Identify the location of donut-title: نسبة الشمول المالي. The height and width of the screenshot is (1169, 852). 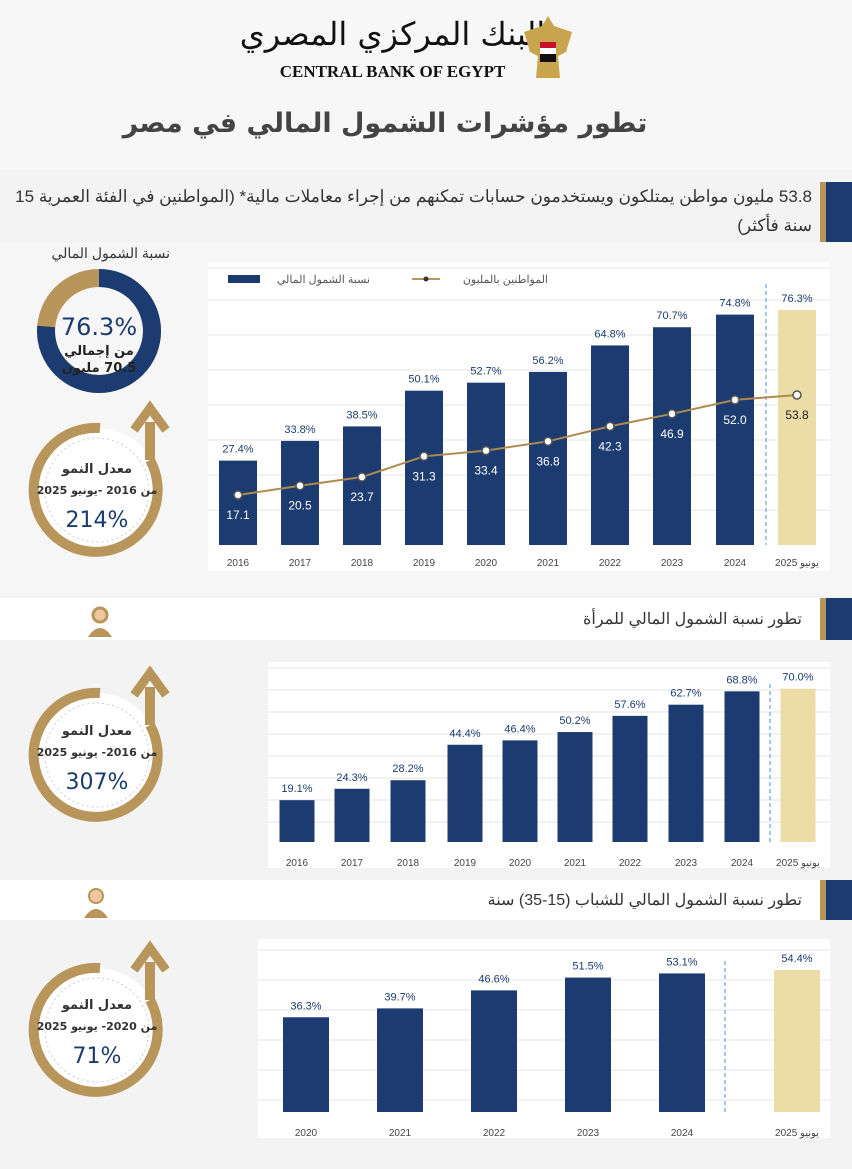
(111, 253).